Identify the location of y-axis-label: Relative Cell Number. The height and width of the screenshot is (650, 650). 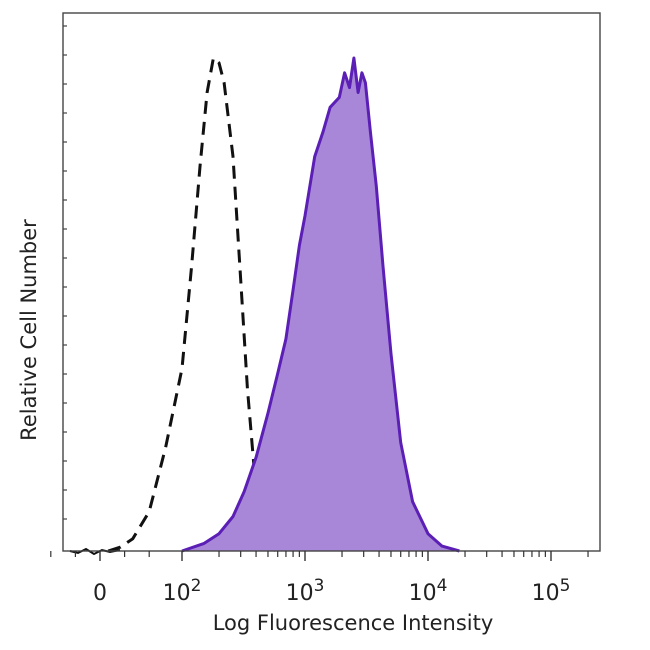
(29, 330).